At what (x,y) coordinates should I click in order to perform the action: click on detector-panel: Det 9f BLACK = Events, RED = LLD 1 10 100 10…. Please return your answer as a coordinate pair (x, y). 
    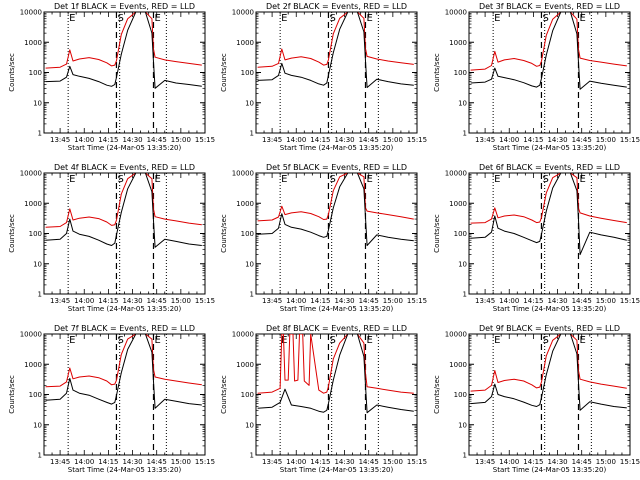
    Looking at the image, I should click on (536, 399).